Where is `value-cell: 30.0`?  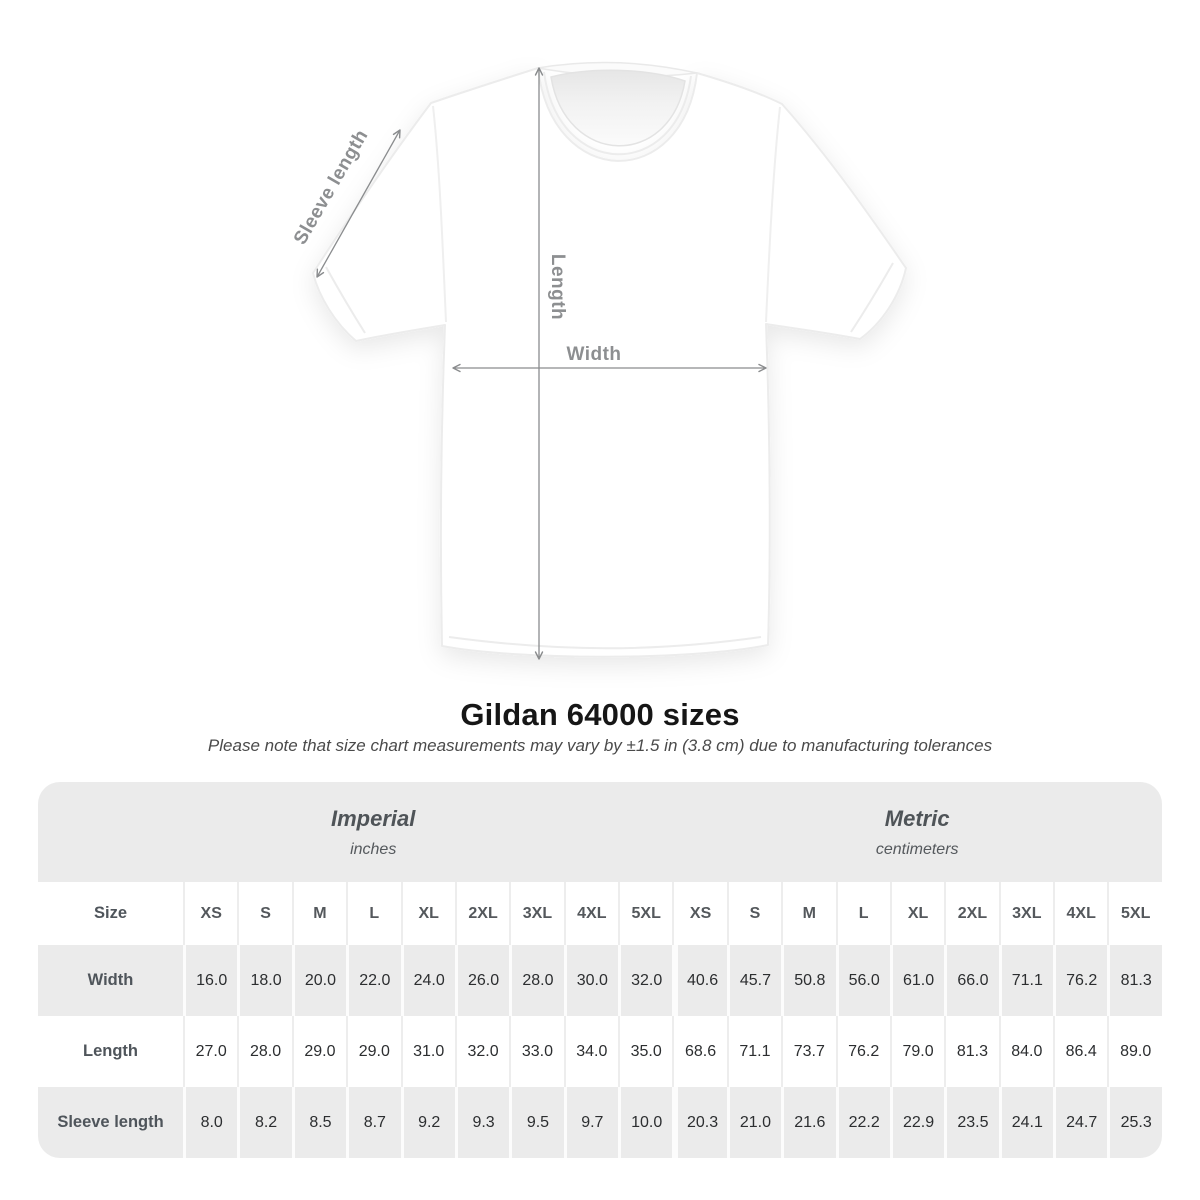
value-cell: 30.0 is located at coordinates (590, 981).